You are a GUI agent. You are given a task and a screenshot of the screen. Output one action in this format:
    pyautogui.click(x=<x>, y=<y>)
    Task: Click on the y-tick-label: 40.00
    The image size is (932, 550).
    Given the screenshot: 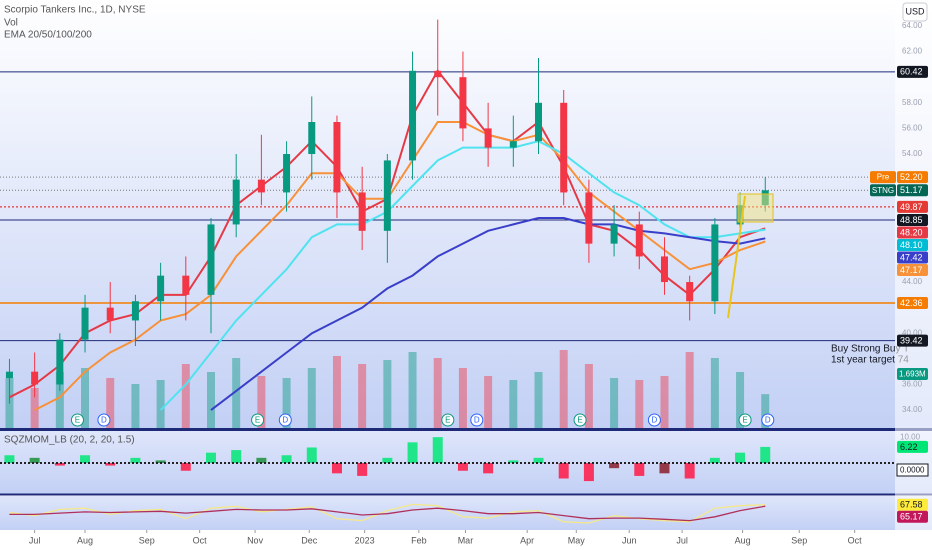 What is the action you would take?
    pyautogui.click(x=912, y=332)
    